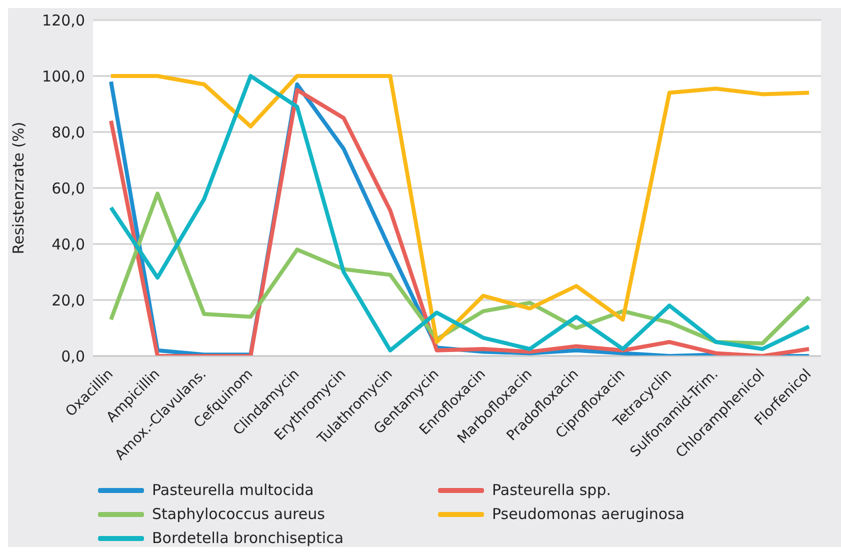 This screenshot has width=841, height=555. I want to click on y-axis-title: Resistenzrate (%), so click(18, 188).